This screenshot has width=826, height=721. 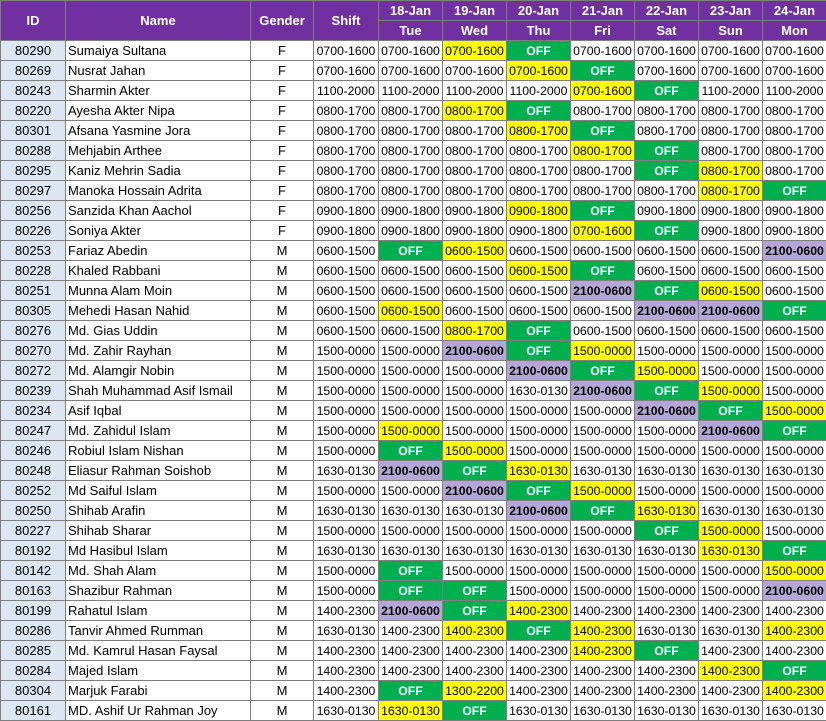 What do you see at coordinates (158, 690) in the screenshot?
I see `employee-name-cell: Marjuk Farabi` at bounding box center [158, 690].